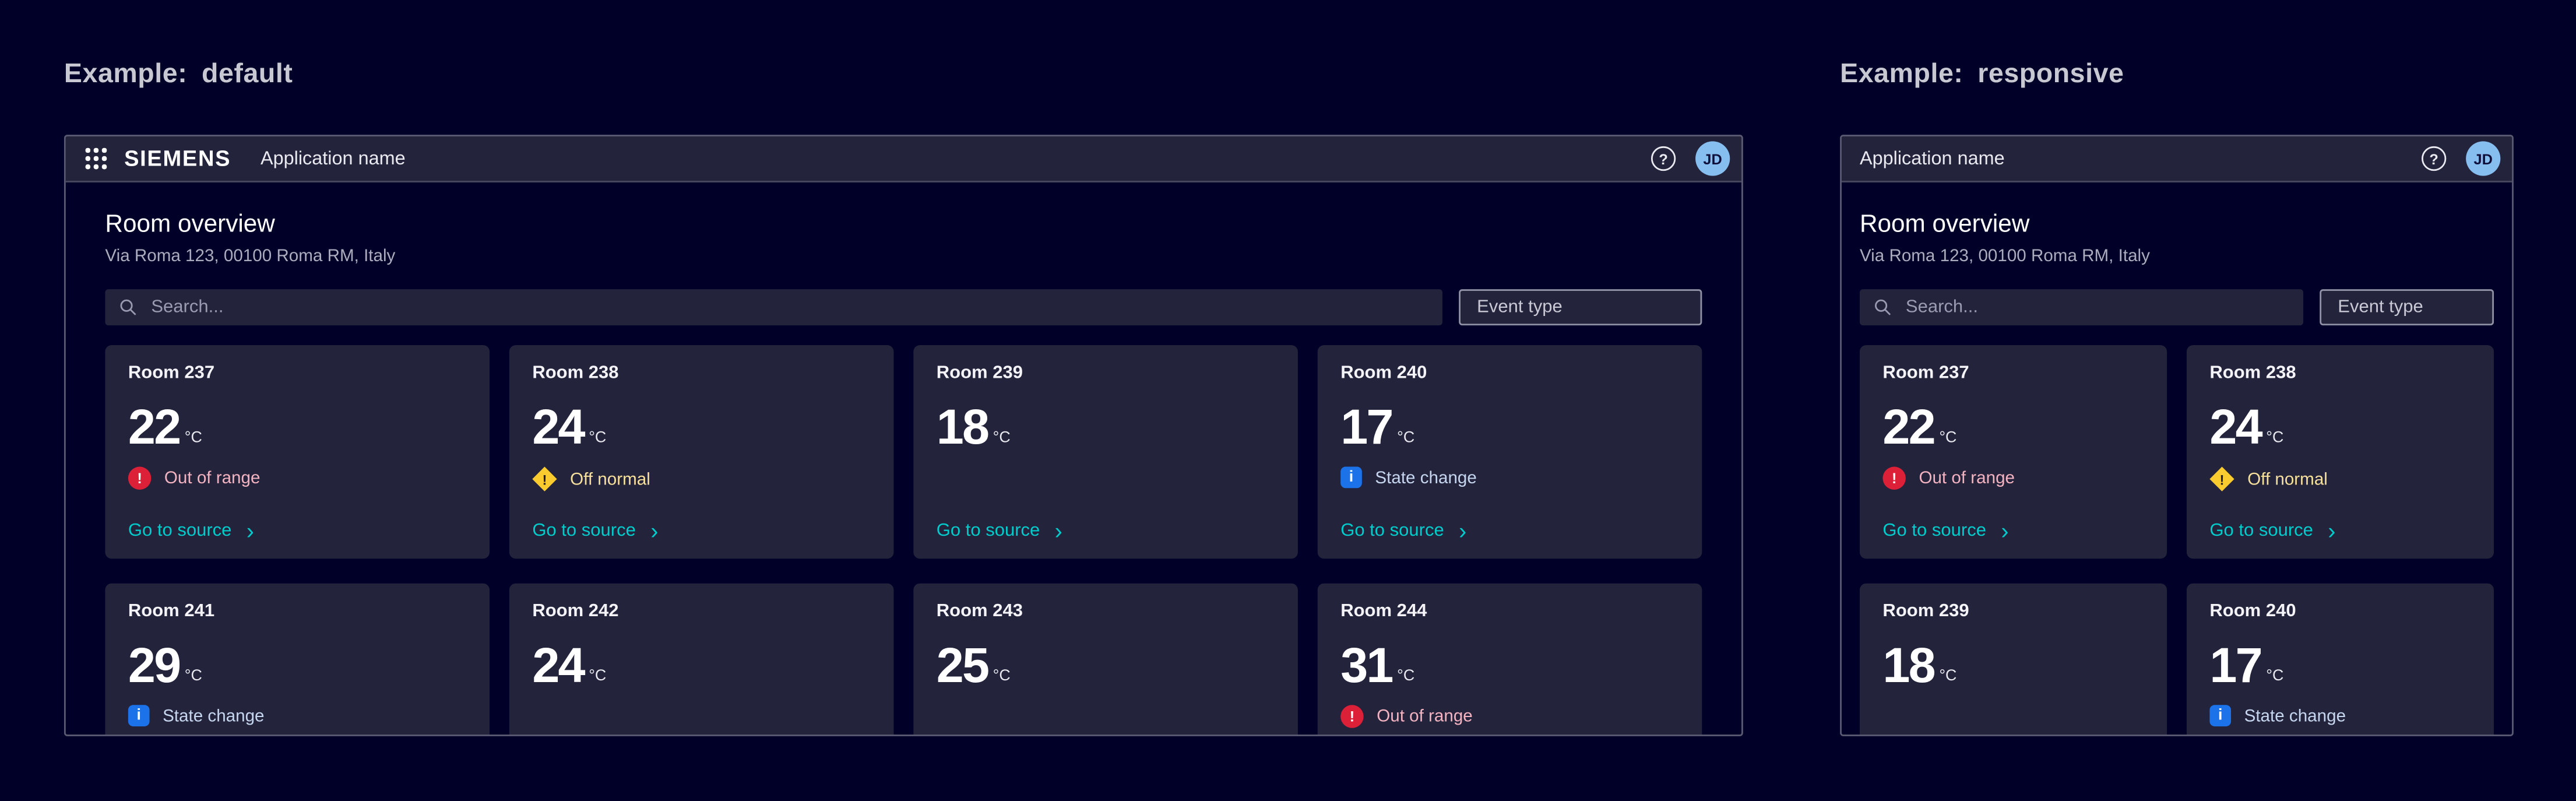 Image resolution: width=2576 pixels, height=801 pixels. I want to click on app-bar: SIEMENS Application name ? JD, so click(904, 159).